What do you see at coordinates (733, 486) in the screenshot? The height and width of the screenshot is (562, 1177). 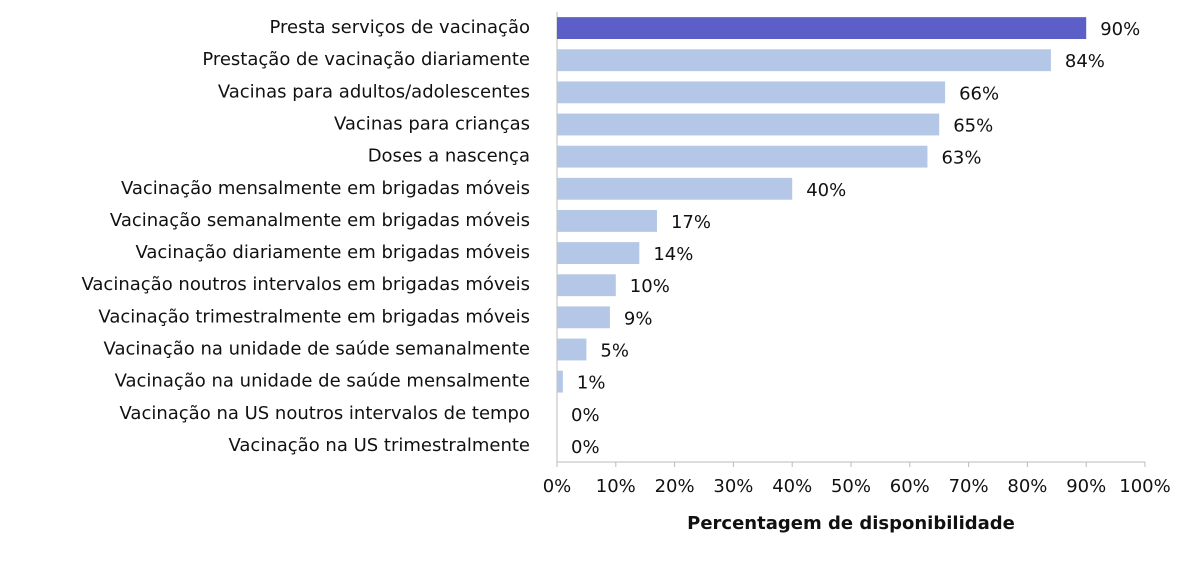 I see `x-tick-label: 30%` at bounding box center [733, 486].